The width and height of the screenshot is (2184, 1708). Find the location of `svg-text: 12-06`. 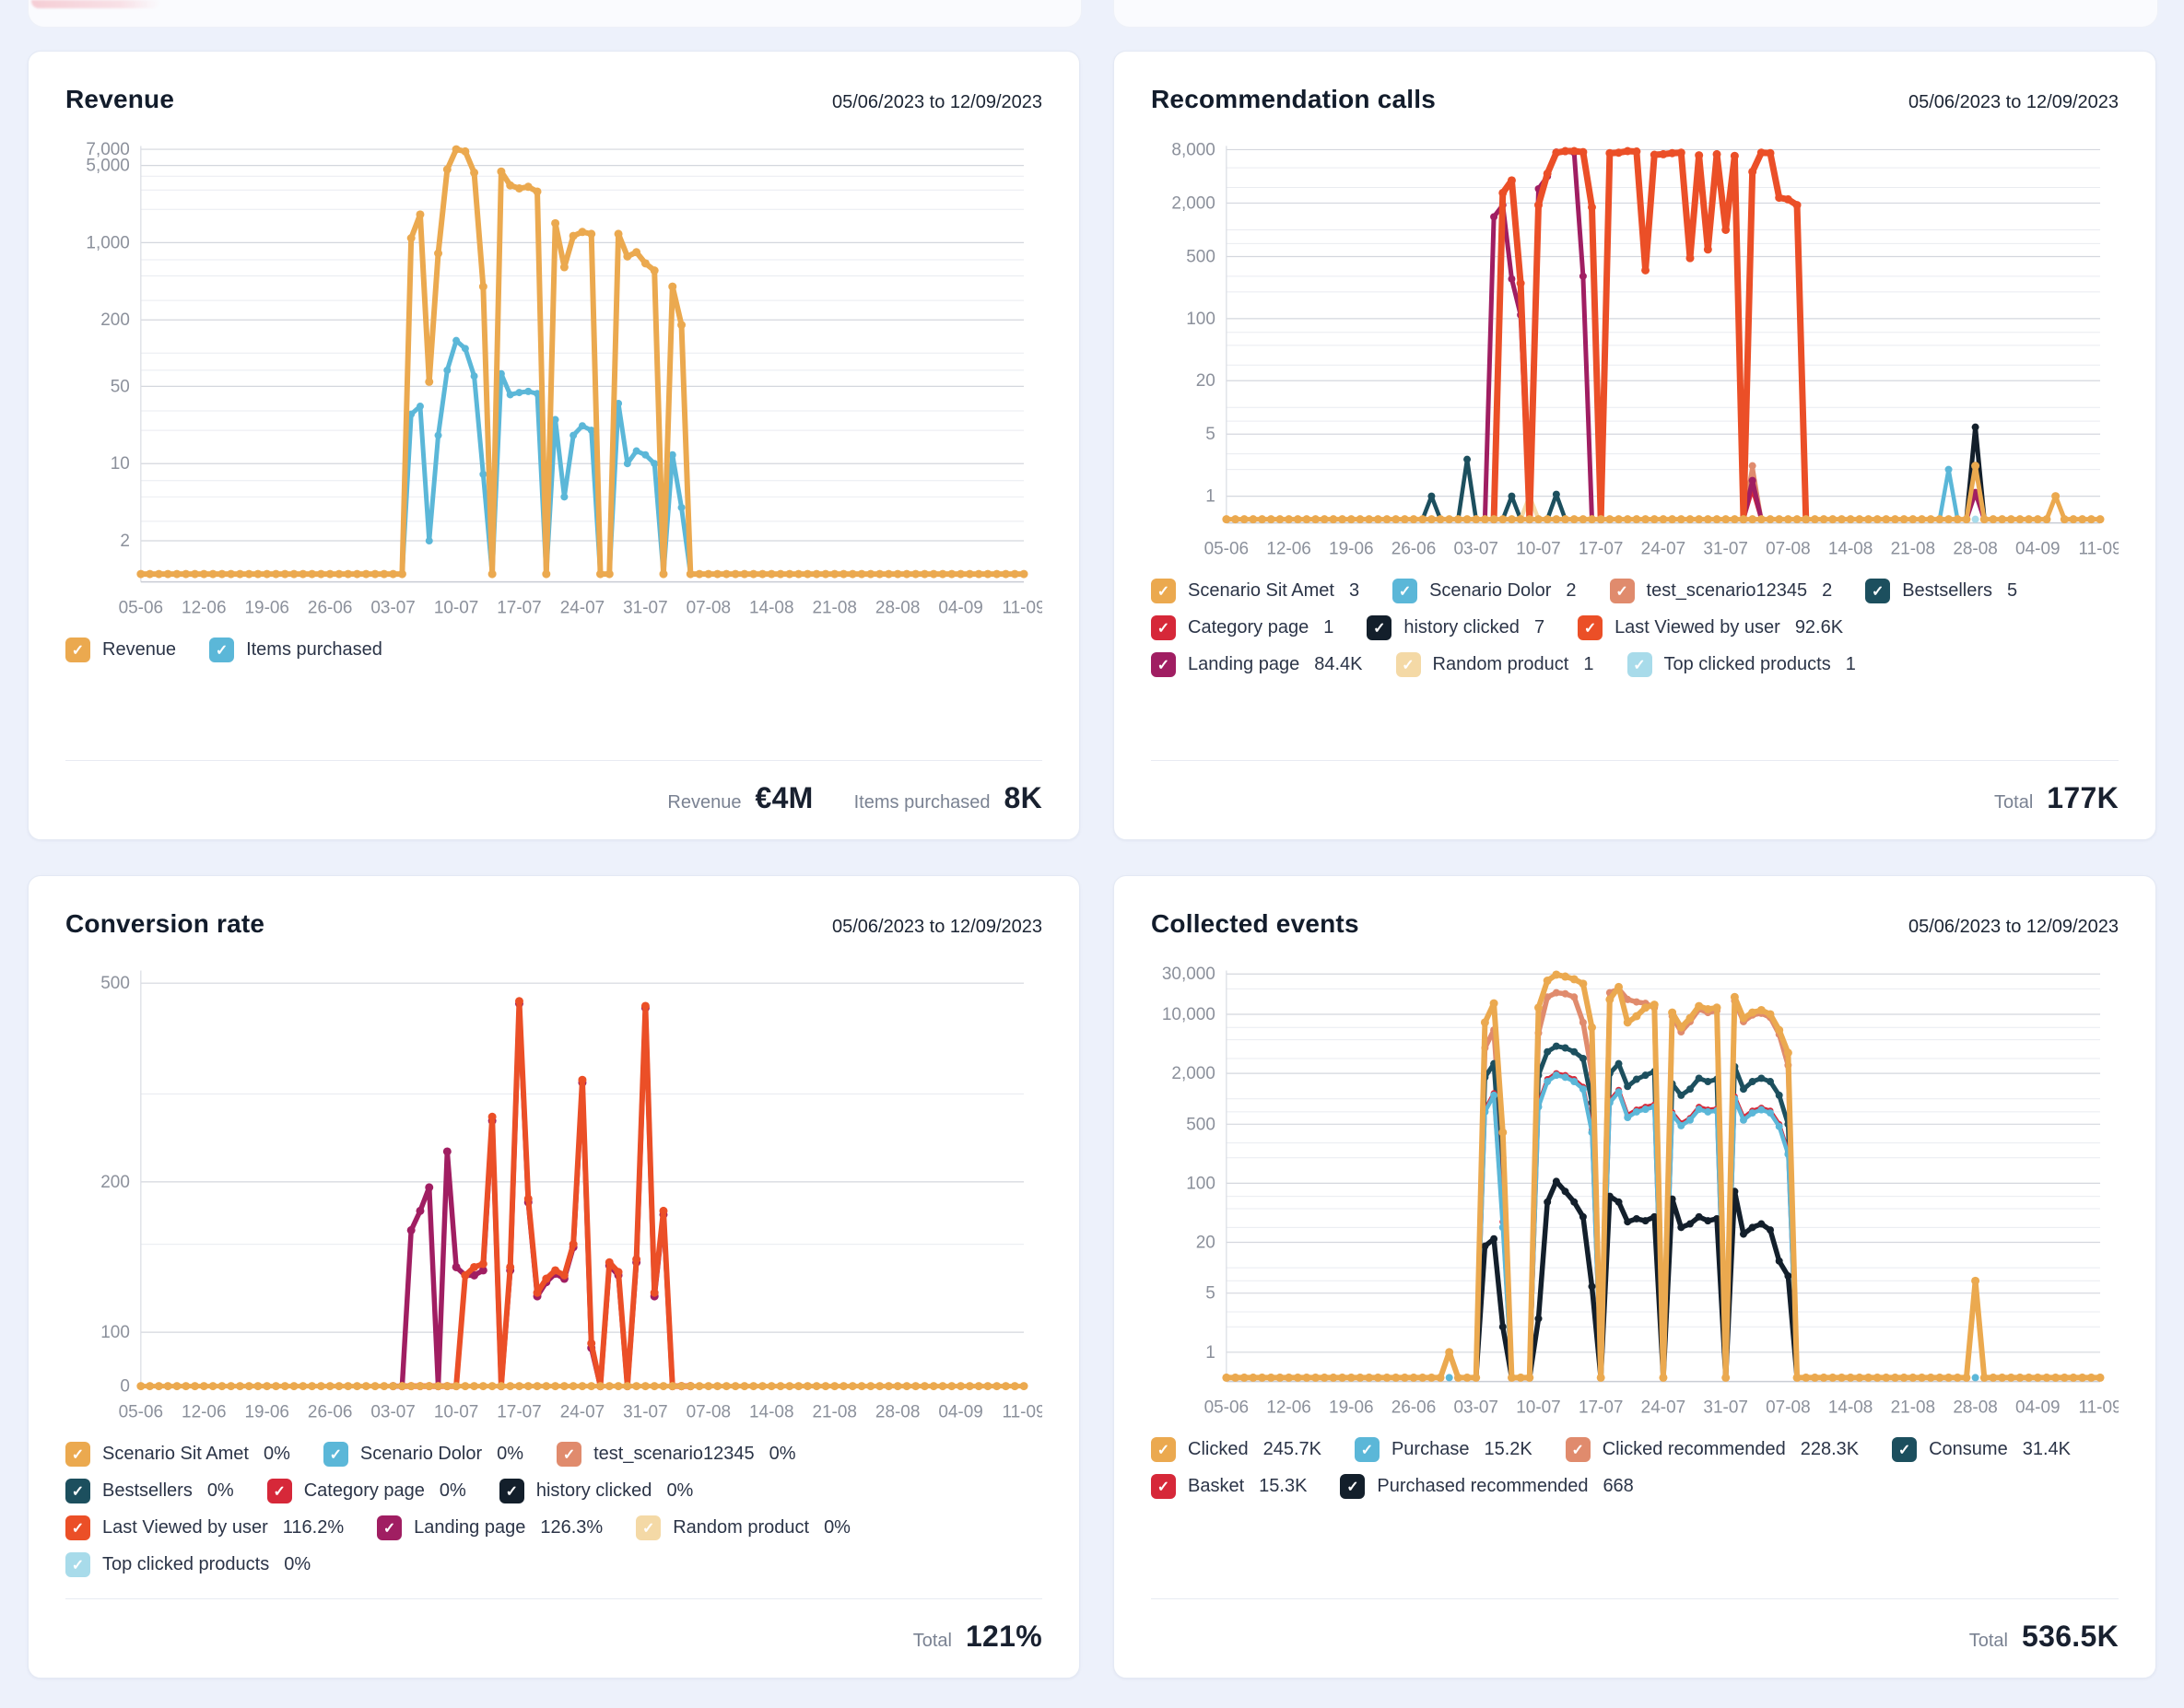

svg-text: 12-06 is located at coordinates (1288, 1408).